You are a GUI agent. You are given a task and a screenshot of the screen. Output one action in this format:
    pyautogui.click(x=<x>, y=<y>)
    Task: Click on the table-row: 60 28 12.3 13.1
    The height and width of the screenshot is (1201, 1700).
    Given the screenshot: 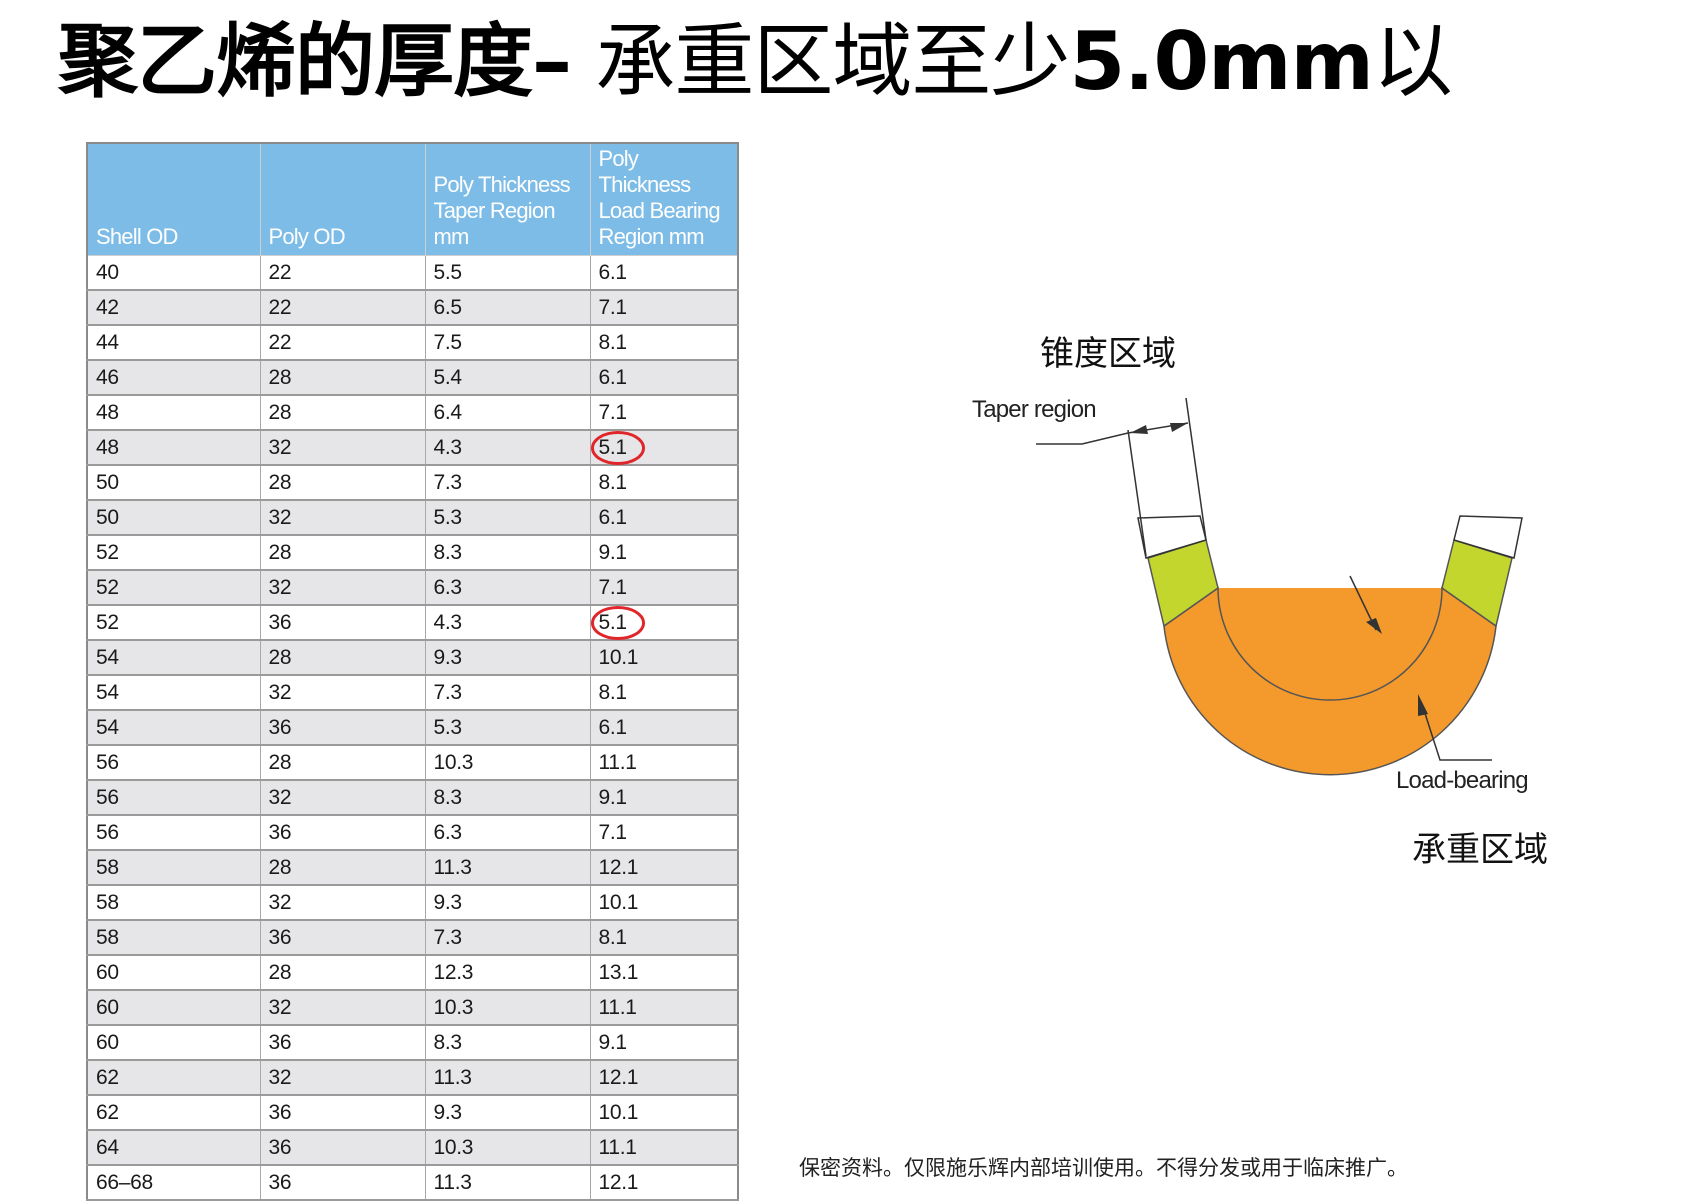 What is the action you would take?
    pyautogui.click(x=412, y=972)
    